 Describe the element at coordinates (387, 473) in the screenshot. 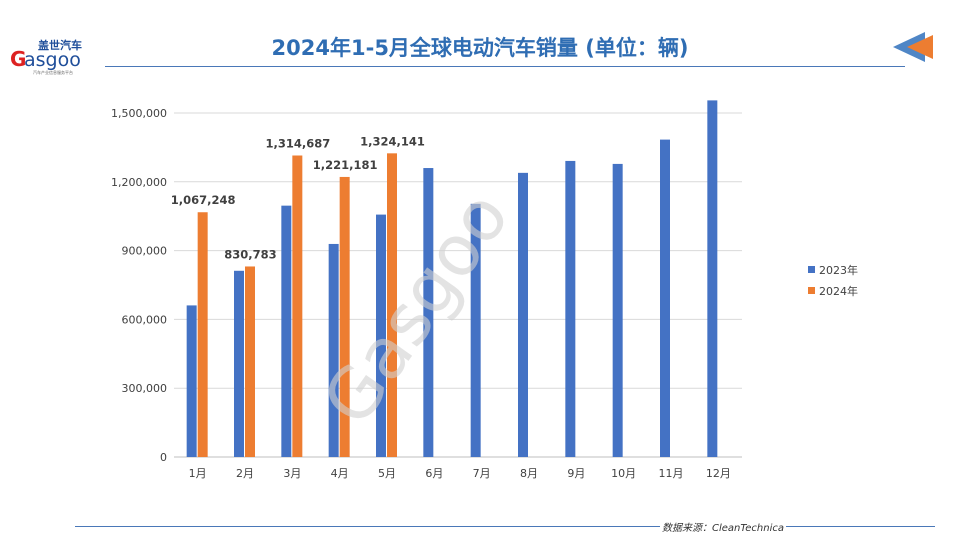

I see `x-tick-label: 5月` at that location.